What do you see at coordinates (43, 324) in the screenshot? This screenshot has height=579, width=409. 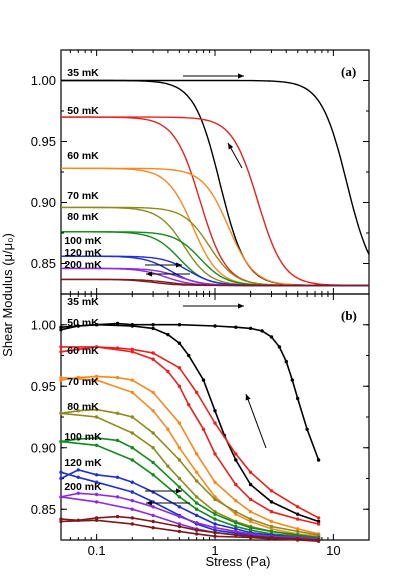 I see `y-tick-label: 1.00` at bounding box center [43, 324].